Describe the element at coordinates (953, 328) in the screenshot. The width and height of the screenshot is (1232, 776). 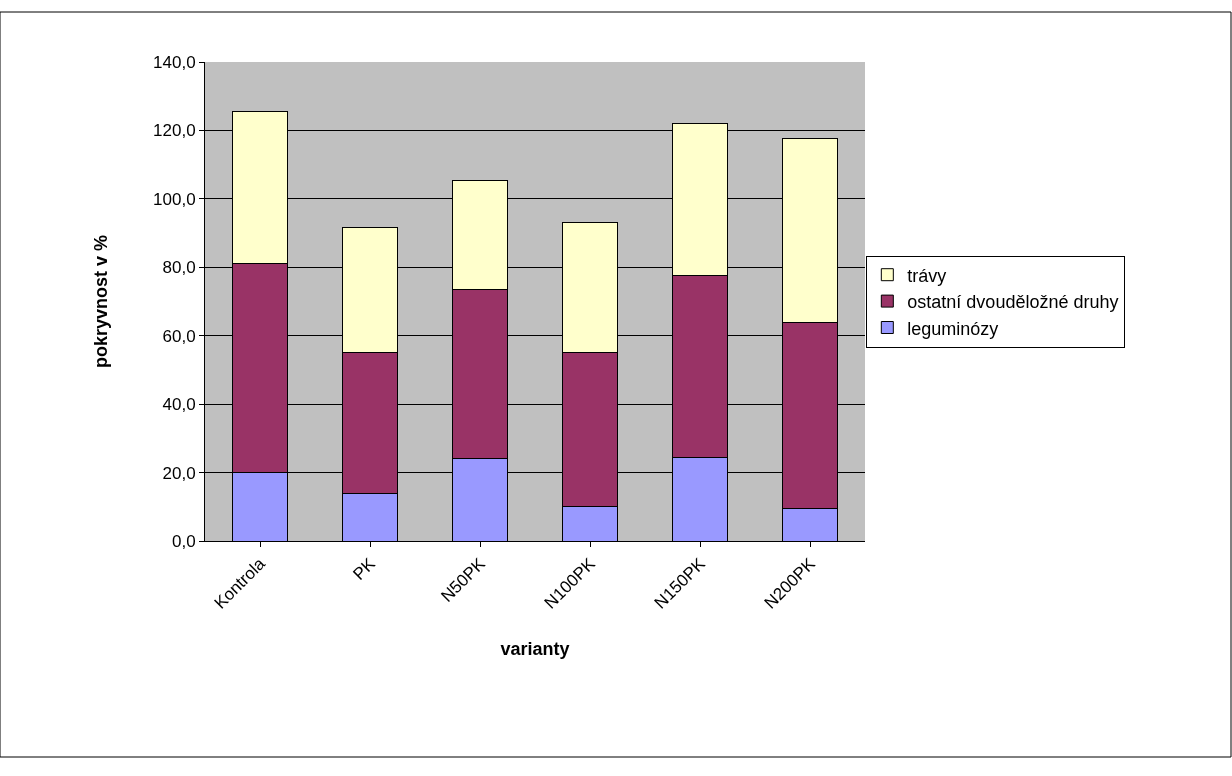
I see `legend-label: leguminózy` at that location.